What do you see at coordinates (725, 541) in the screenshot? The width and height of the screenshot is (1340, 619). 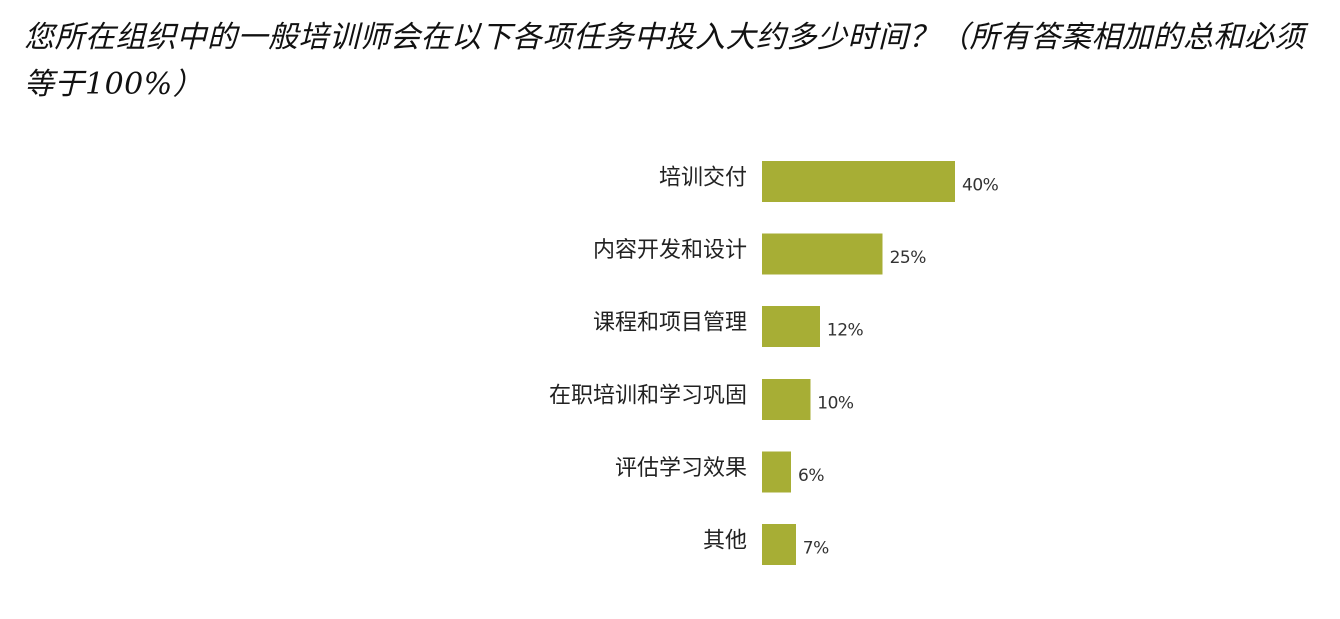 I see `category-label-5: 其他` at bounding box center [725, 541].